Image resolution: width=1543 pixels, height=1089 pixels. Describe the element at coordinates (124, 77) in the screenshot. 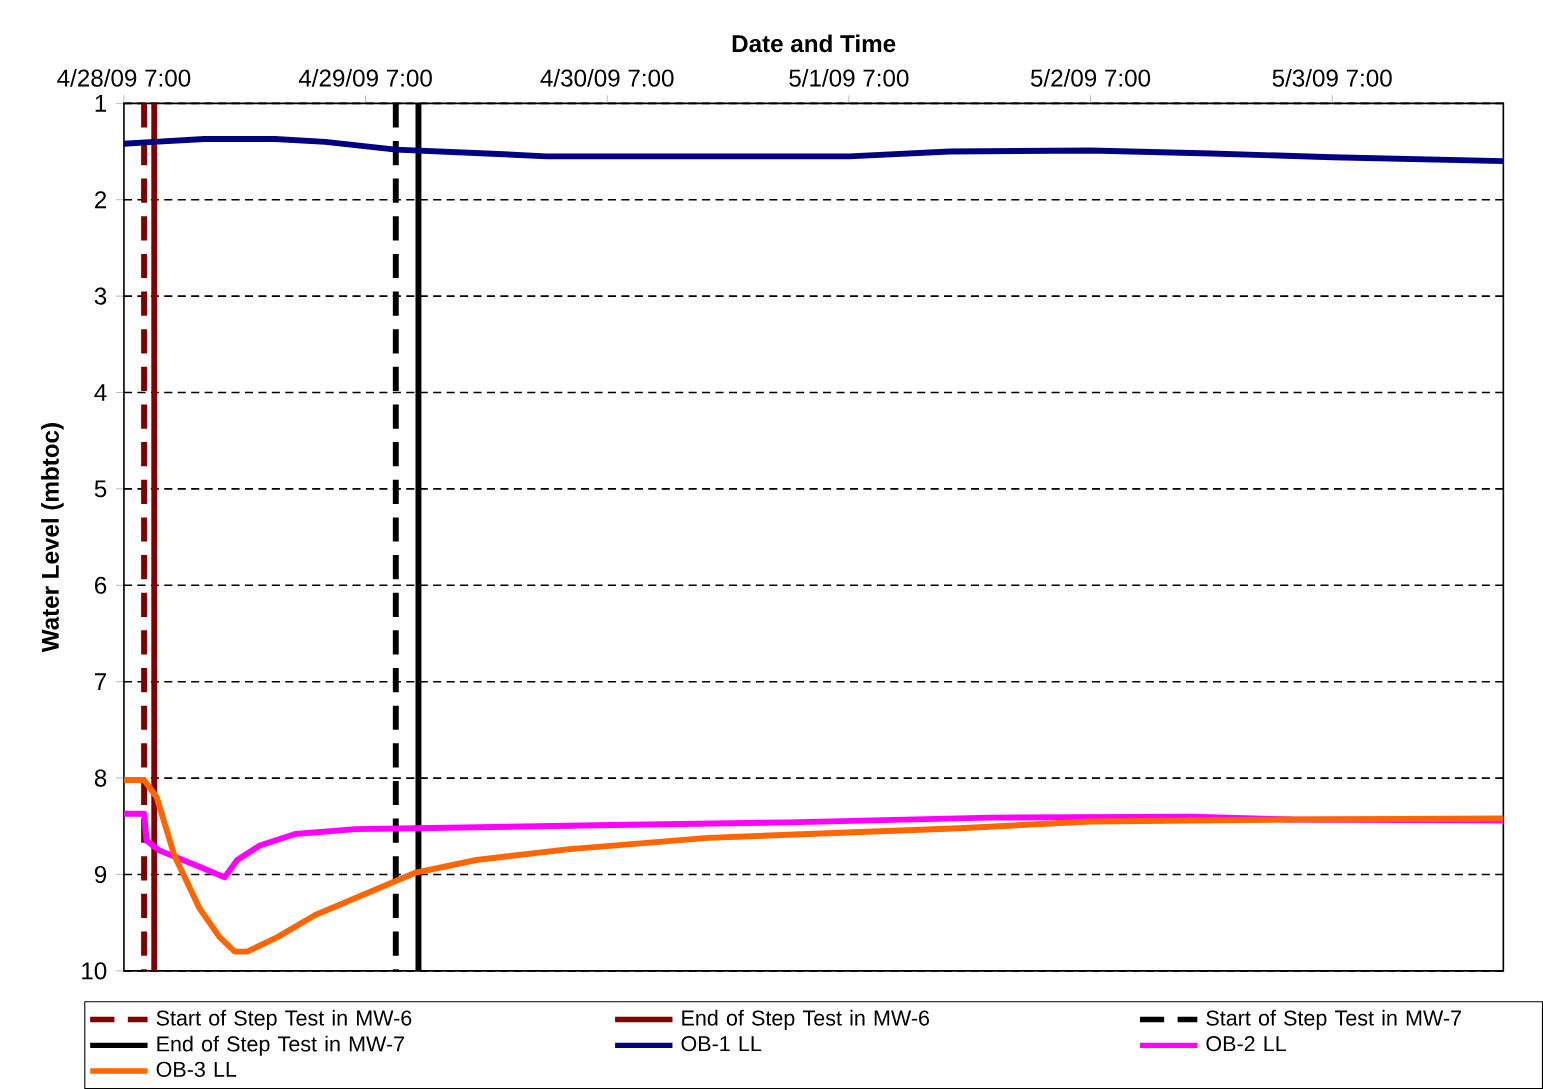

I see `x-tick-label: 4/28/09 7:00` at that location.